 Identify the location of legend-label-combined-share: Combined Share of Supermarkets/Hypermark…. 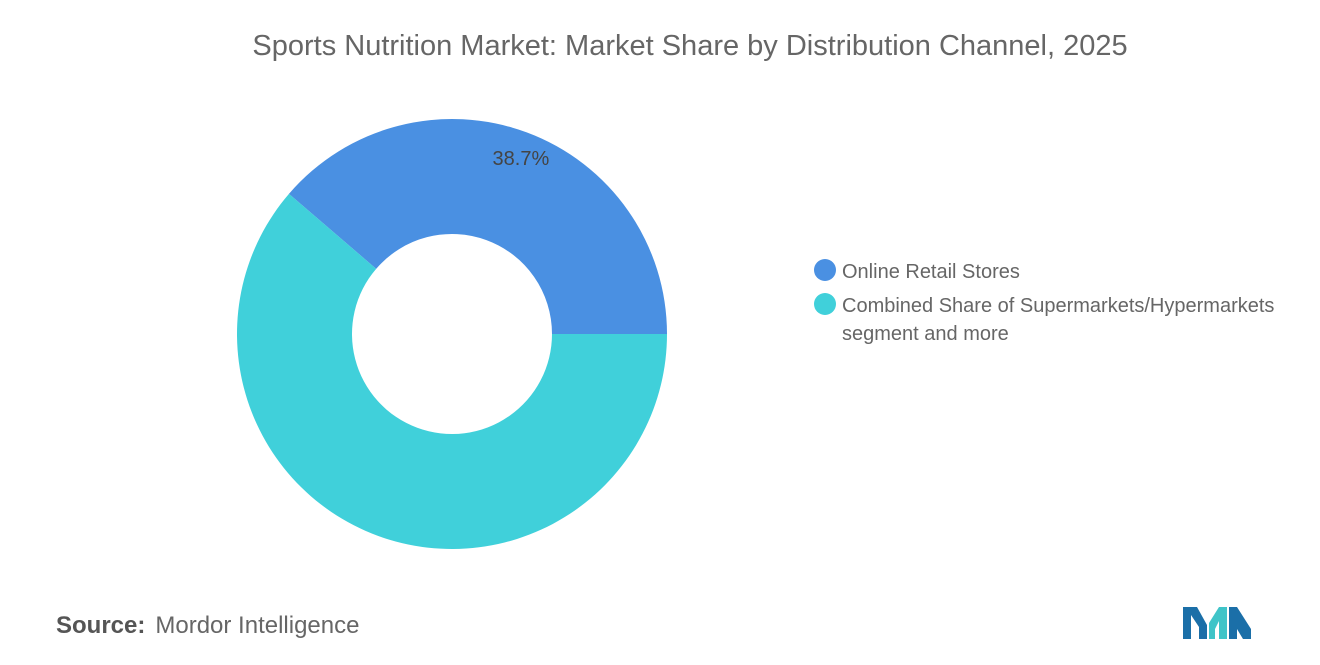
(1058, 320).